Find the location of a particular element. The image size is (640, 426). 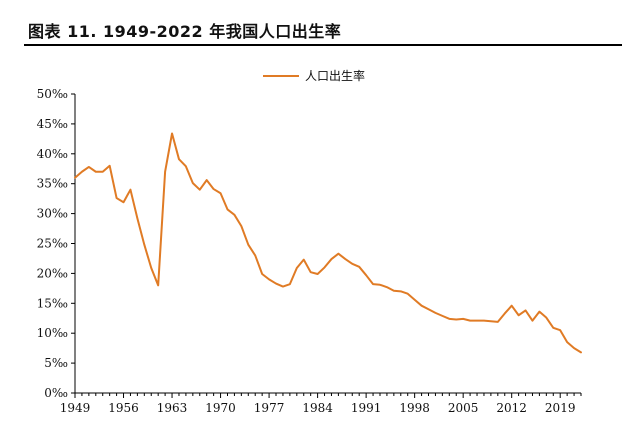

x-tick-label: 1949 is located at coordinates (75, 408).